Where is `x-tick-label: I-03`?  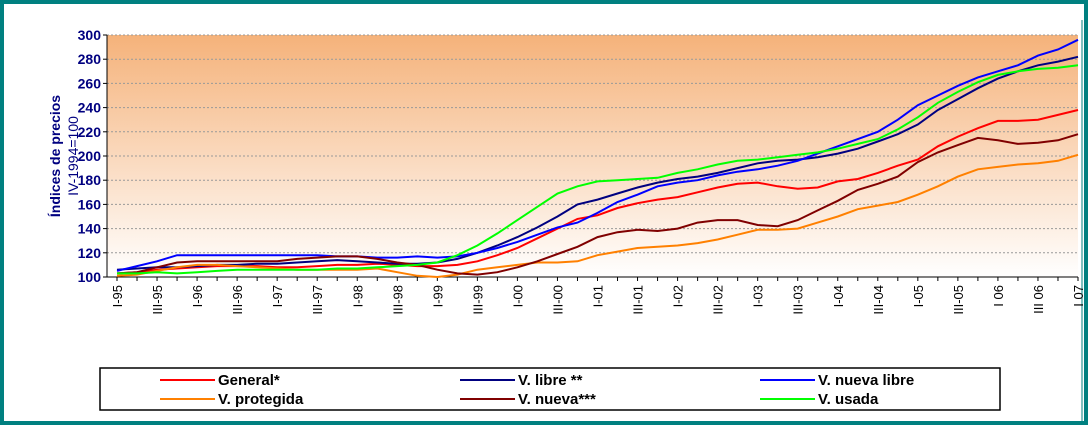 x-tick-label: I-03 is located at coordinates (758, 296).